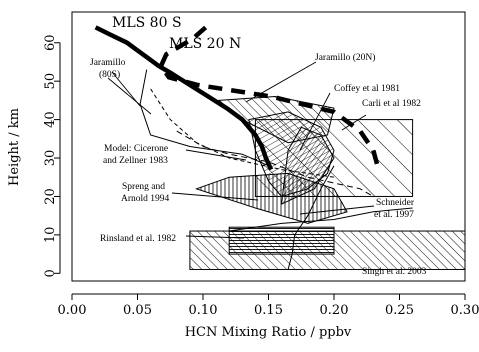  I want to click on x-axis-title: HCN Mixing Ratio / ppbv, so click(268, 332).